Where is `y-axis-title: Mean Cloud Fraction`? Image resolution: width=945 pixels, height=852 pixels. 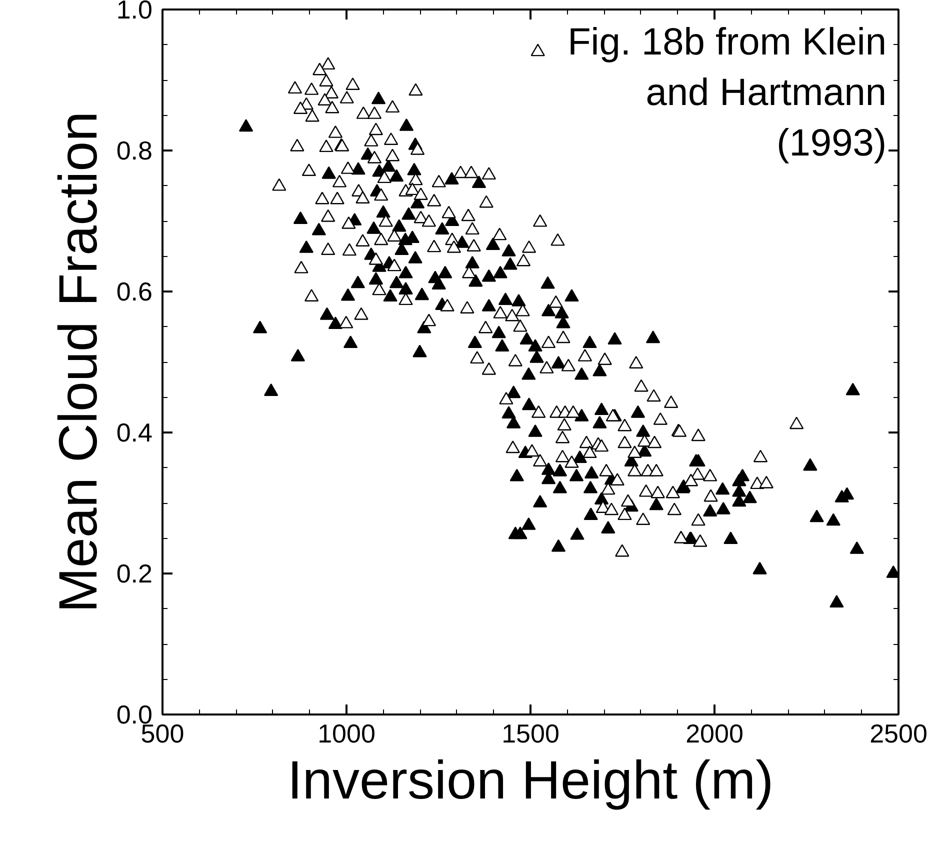 y-axis-title: Mean Cloud Fraction is located at coordinates (78, 362).